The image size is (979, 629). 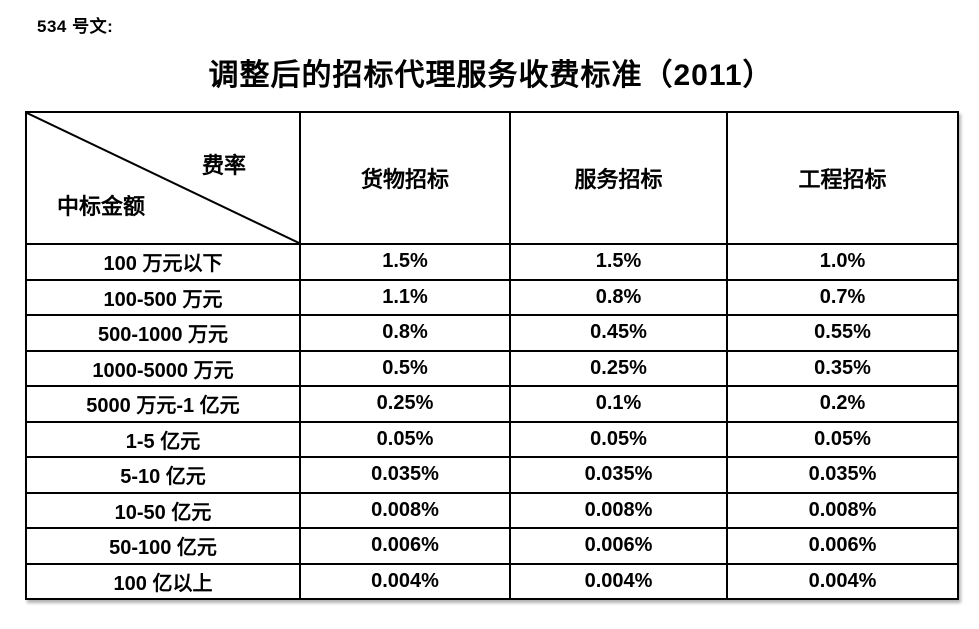 I want to click on fee-value: 1.1%, so click(x=405, y=297).